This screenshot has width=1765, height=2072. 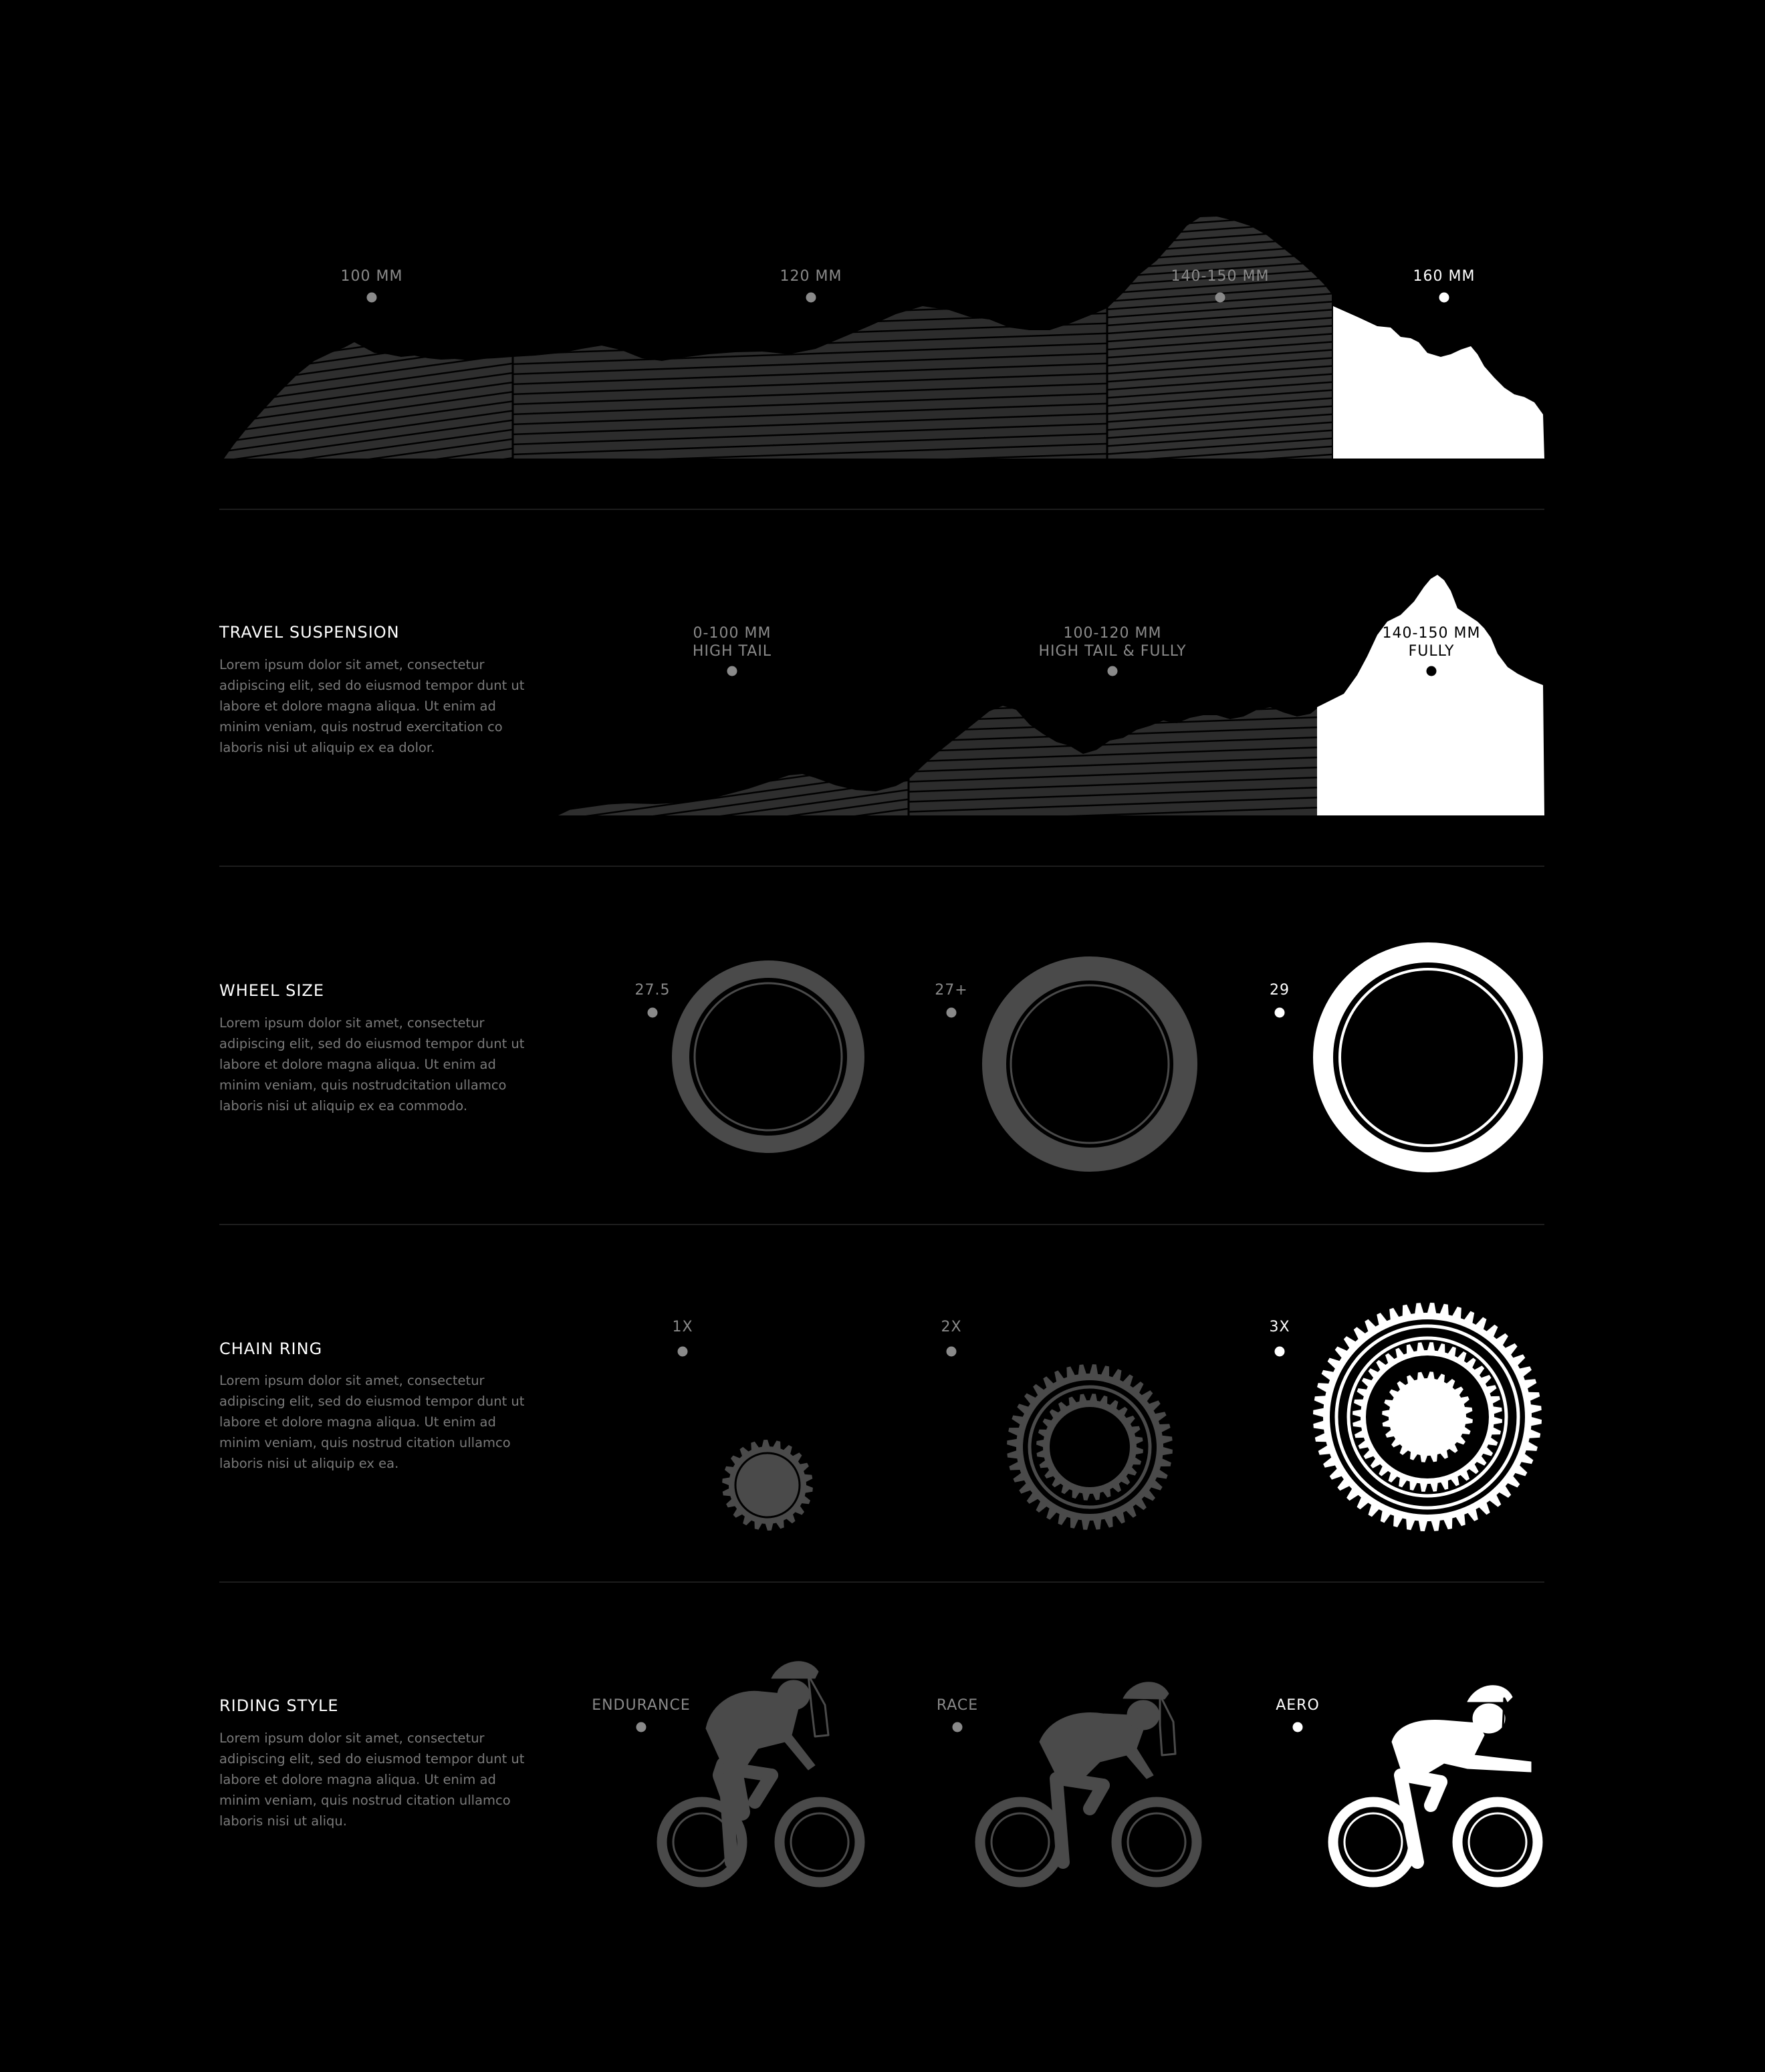 I want to click on section-title-riding-style: RIDING STYLE, so click(x=279, y=1705).